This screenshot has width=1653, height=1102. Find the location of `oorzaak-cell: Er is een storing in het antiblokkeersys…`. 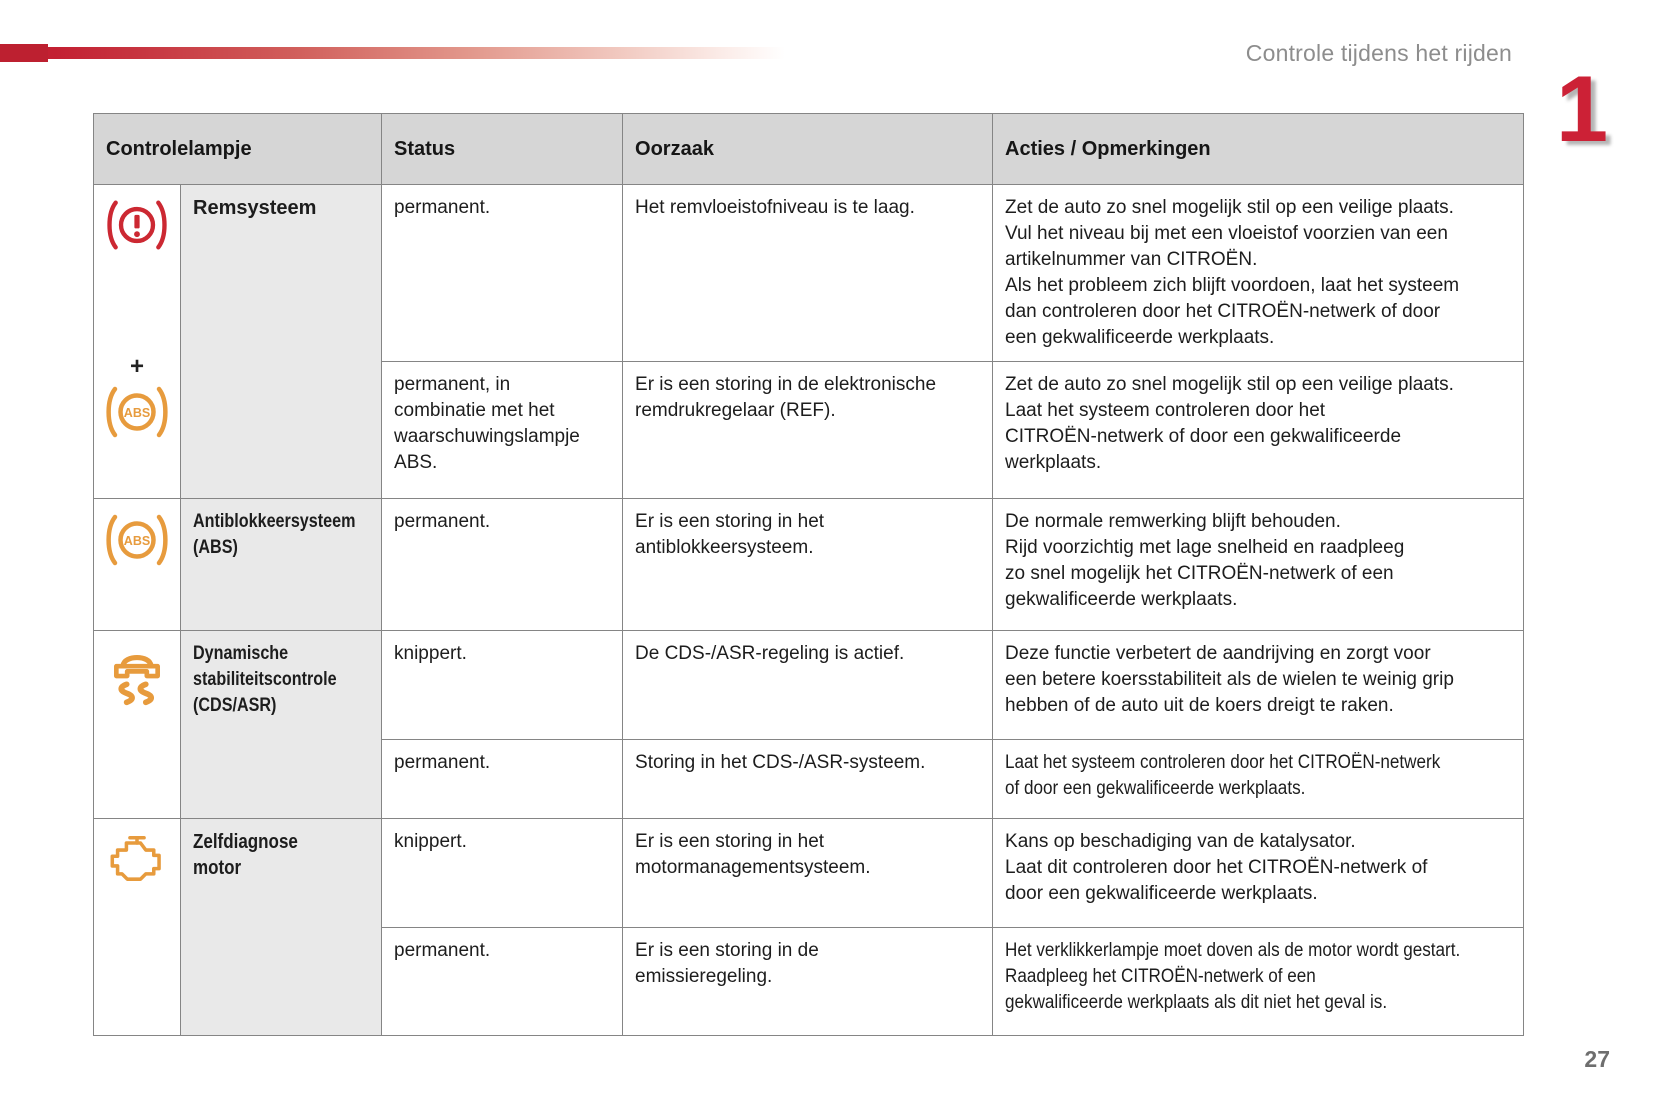

oorzaak-cell: Er is een storing in het antiblokkeersys… is located at coordinates (808, 564).